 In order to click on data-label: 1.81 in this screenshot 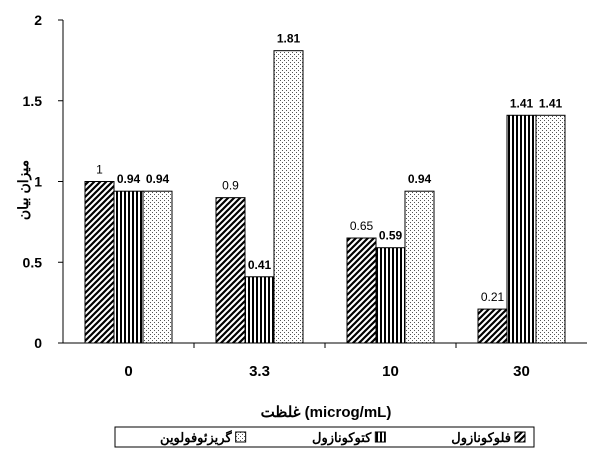, I will do `click(289, 39)`.